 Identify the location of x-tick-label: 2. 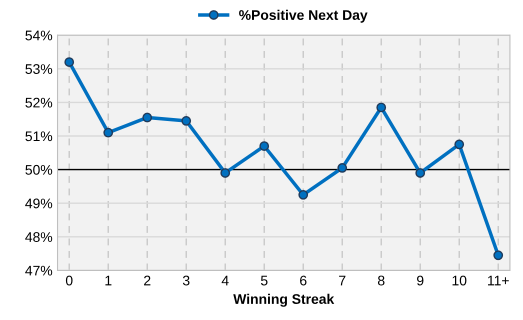
(147, 281).